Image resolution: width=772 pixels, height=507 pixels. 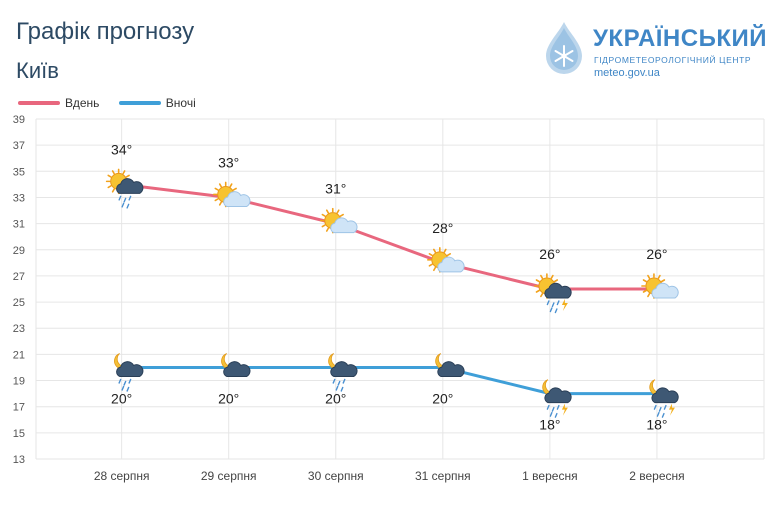 What do you see at coordinates (115, 102) in the screenshot?
I see `chart-legend: Вдень Вночі` at bounding box center [115, 102].